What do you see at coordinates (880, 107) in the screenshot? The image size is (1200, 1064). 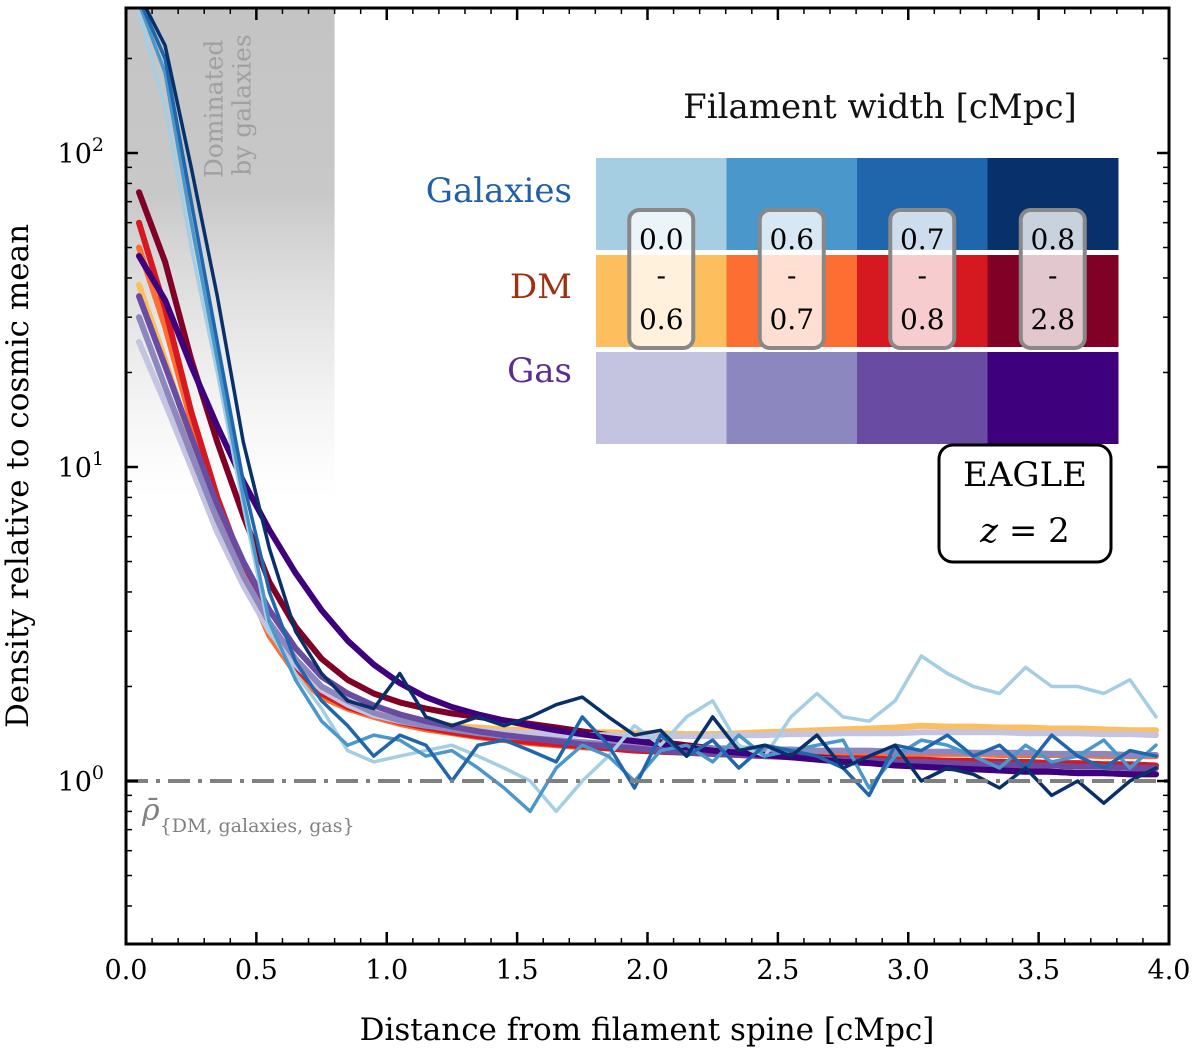 I see `legend-title: Filament width [cMpc]` at bounding box center [880, 107].